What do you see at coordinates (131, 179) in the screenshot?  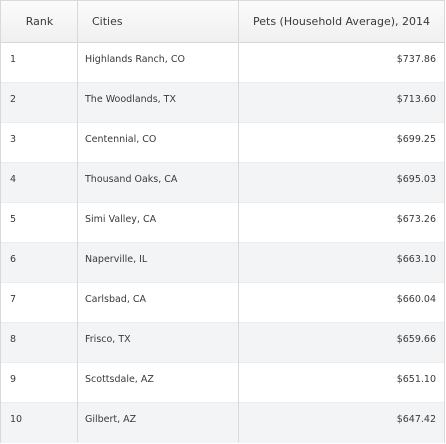 I see `city-cell: Thousand Oaks, CA` at bounding box center [131, 179].